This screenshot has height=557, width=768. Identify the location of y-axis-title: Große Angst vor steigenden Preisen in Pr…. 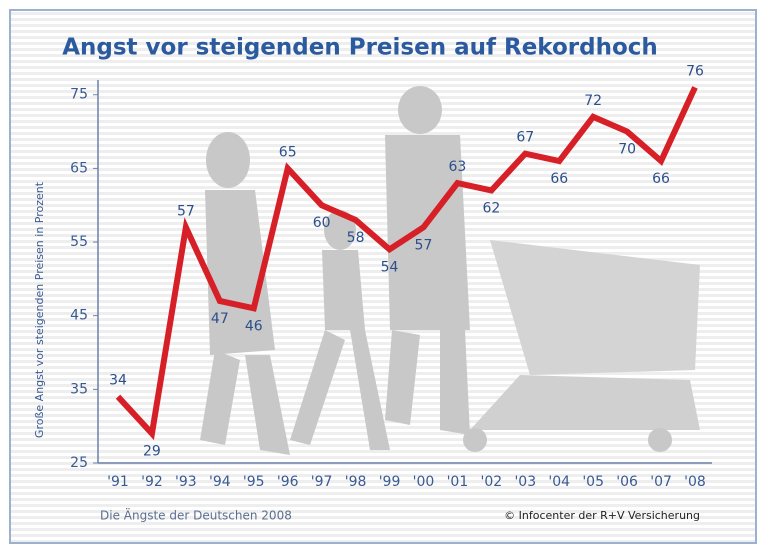
(39, 309).